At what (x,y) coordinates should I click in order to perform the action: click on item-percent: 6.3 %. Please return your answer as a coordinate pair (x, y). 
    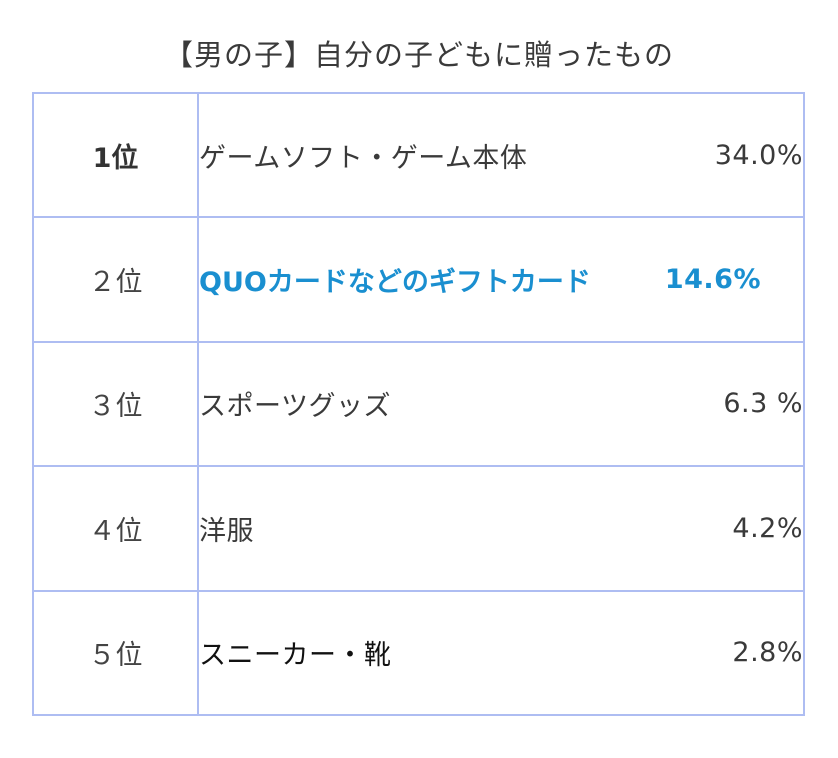
    Looking at the image, I should click on (763, 404).